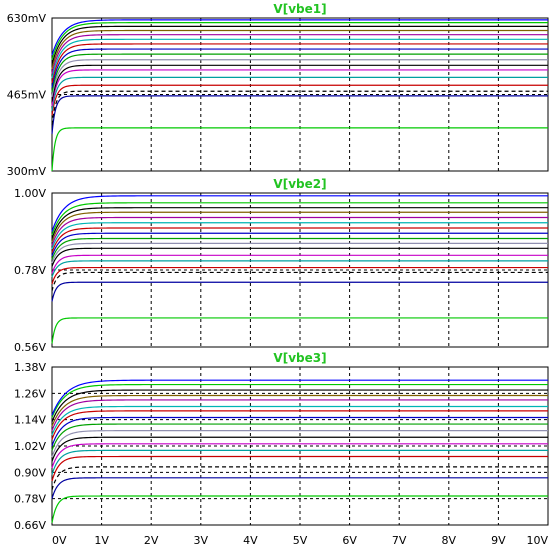 This screenshot has height=552, width=560. I want to click on x-tick-label: 1V, so click(101, 540).